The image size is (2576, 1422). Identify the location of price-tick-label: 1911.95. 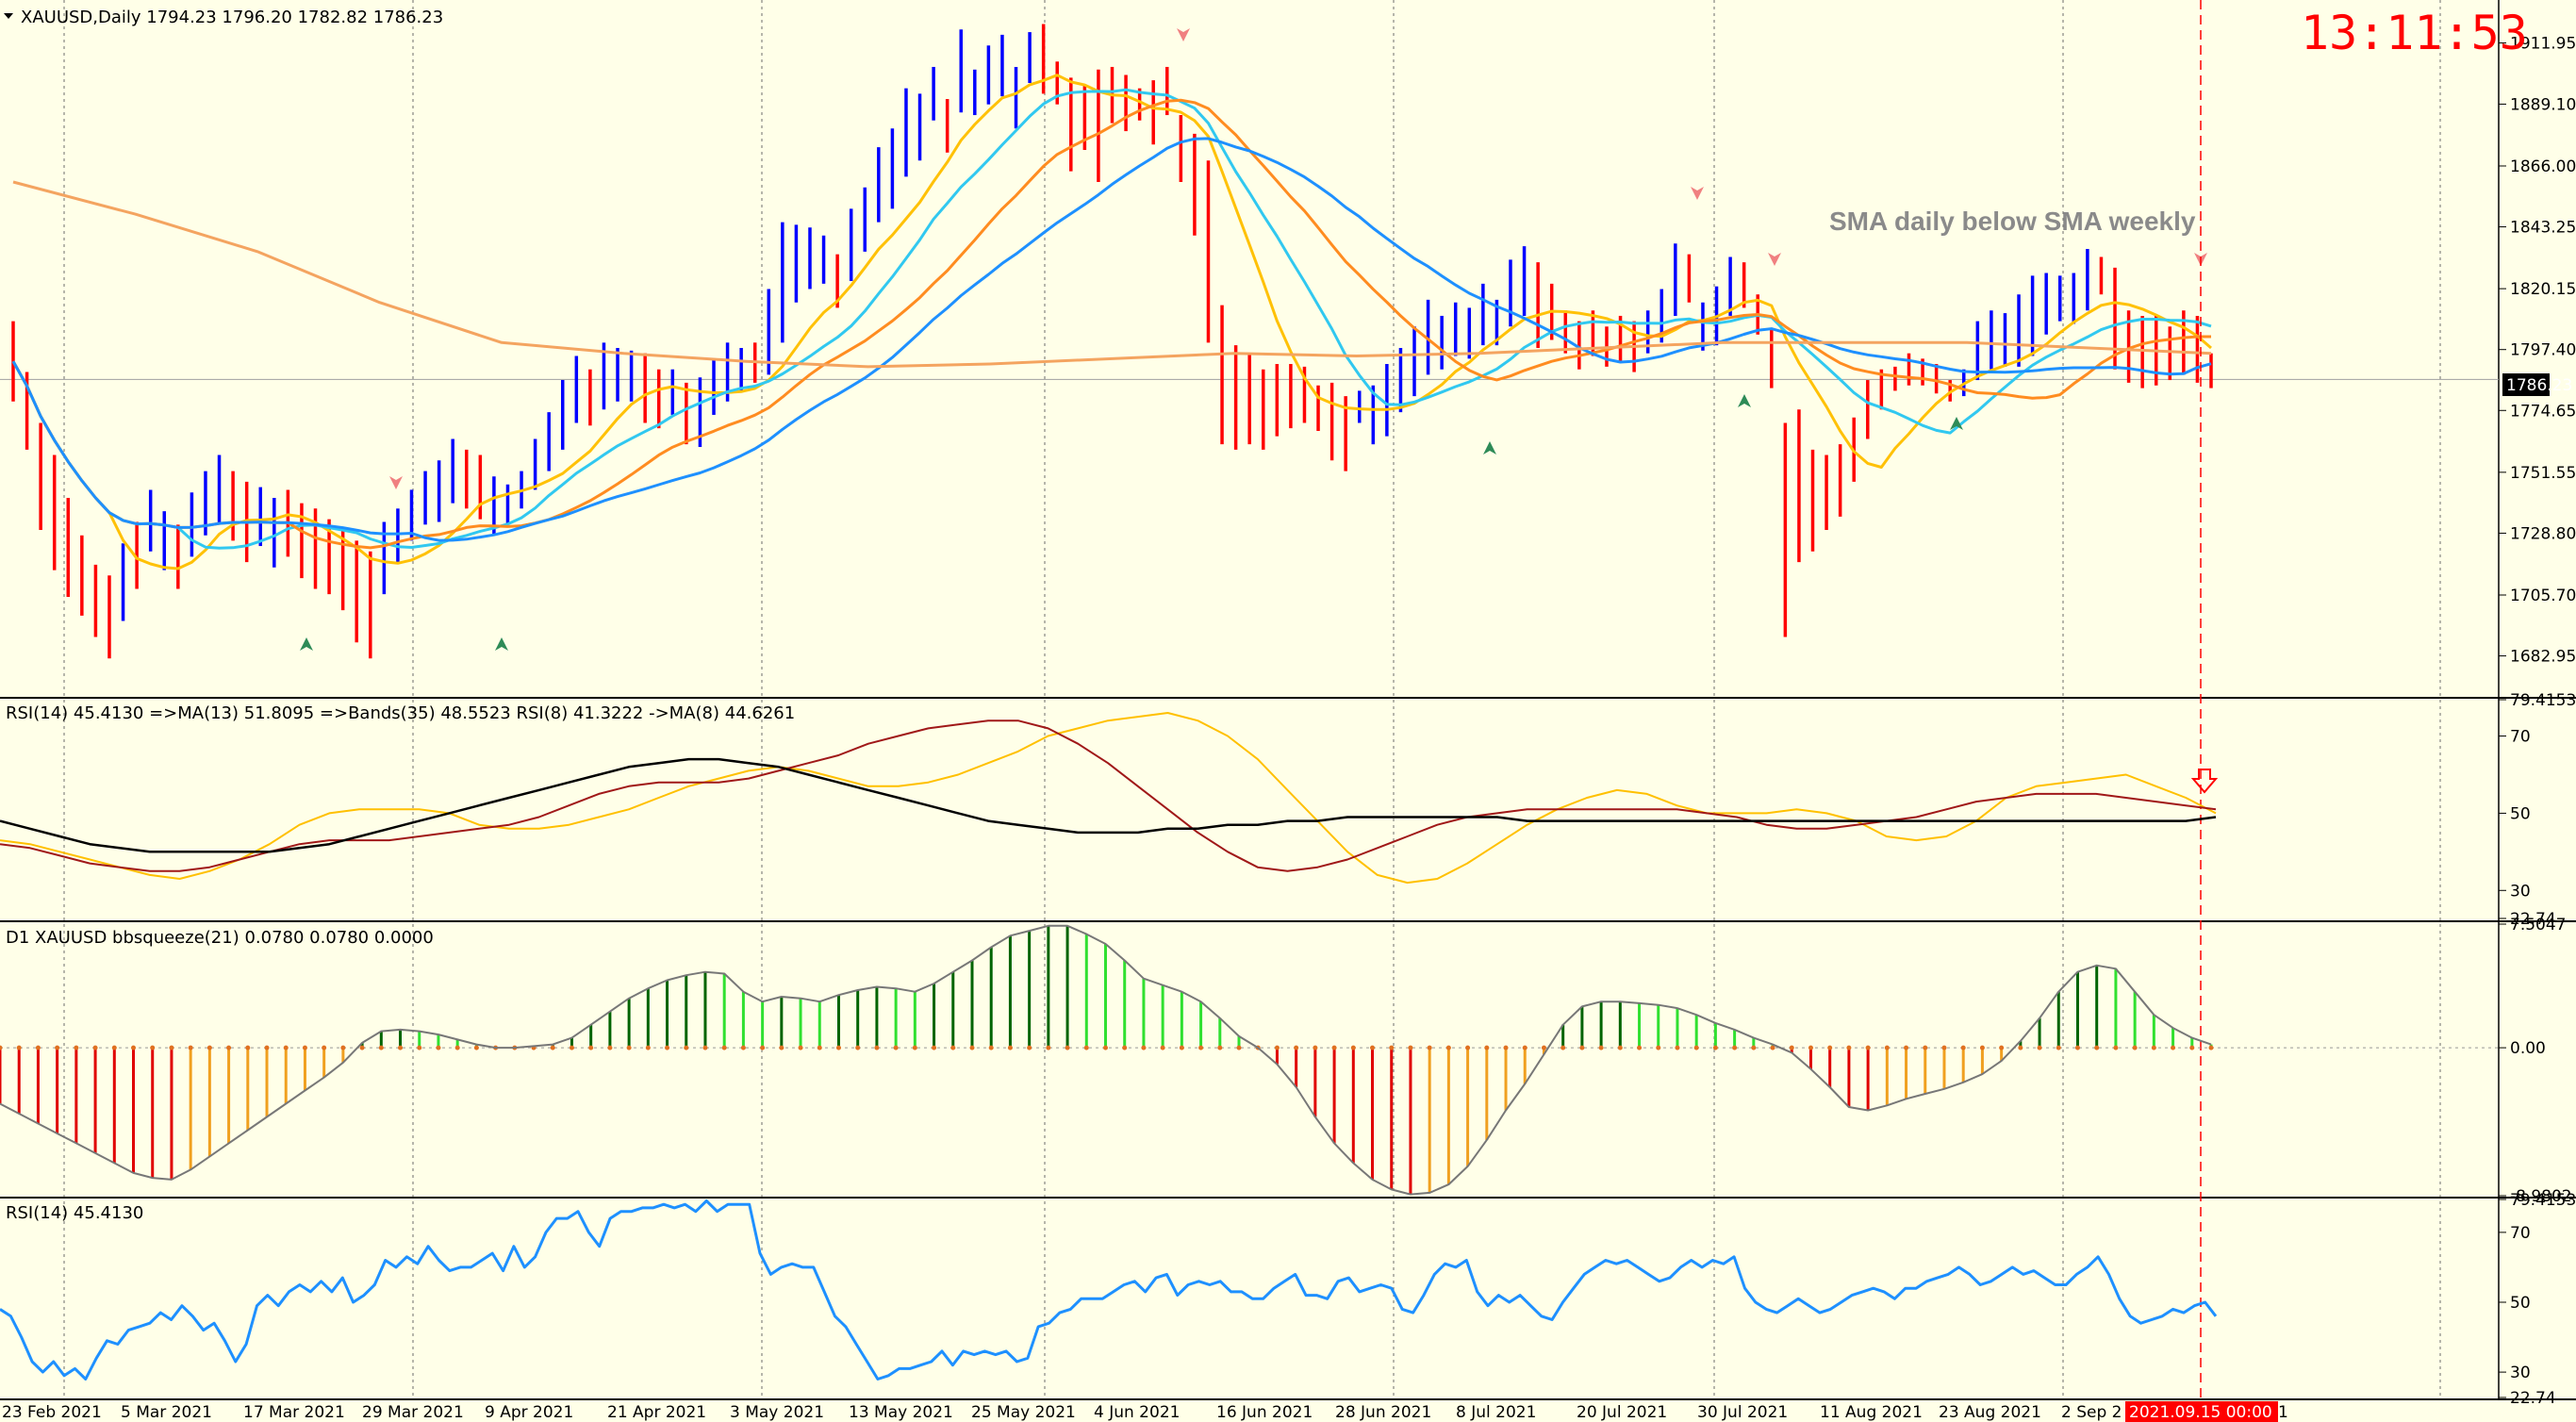
(2543, 44).